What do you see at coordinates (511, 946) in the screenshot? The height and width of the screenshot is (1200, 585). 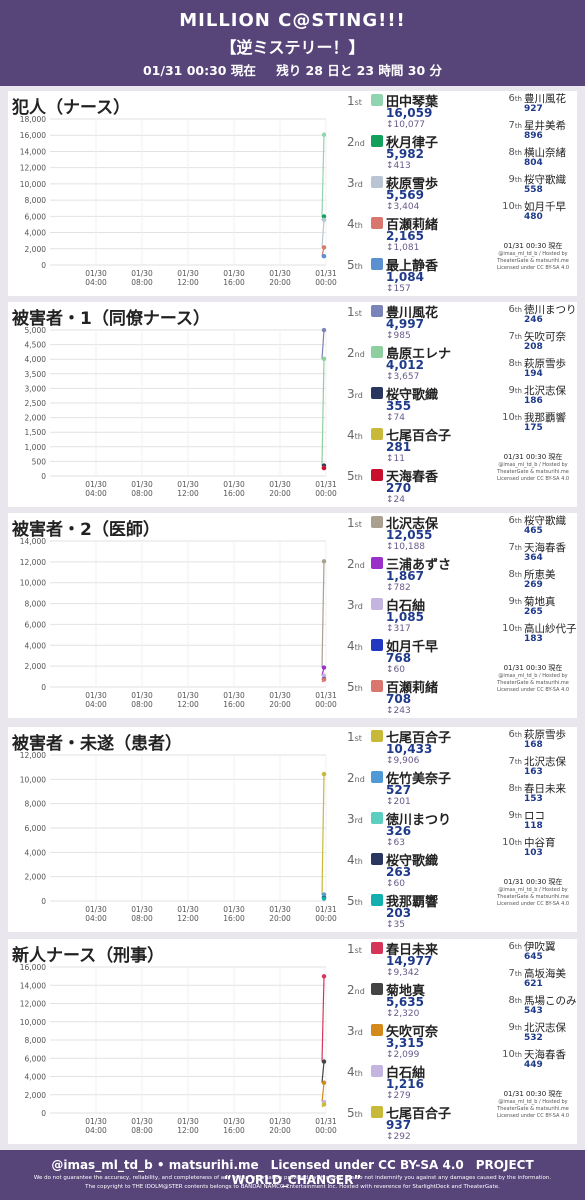 I see `rank-number: 6` at bounding box center [511, 946].